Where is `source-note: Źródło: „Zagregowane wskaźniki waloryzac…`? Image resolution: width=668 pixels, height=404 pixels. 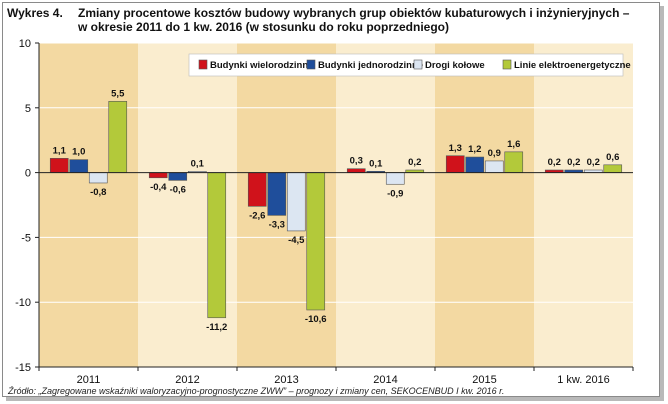
source-note: Źródło: „Zagregowane wskaźniki waloryzac… is located at coordinates (256, 391).